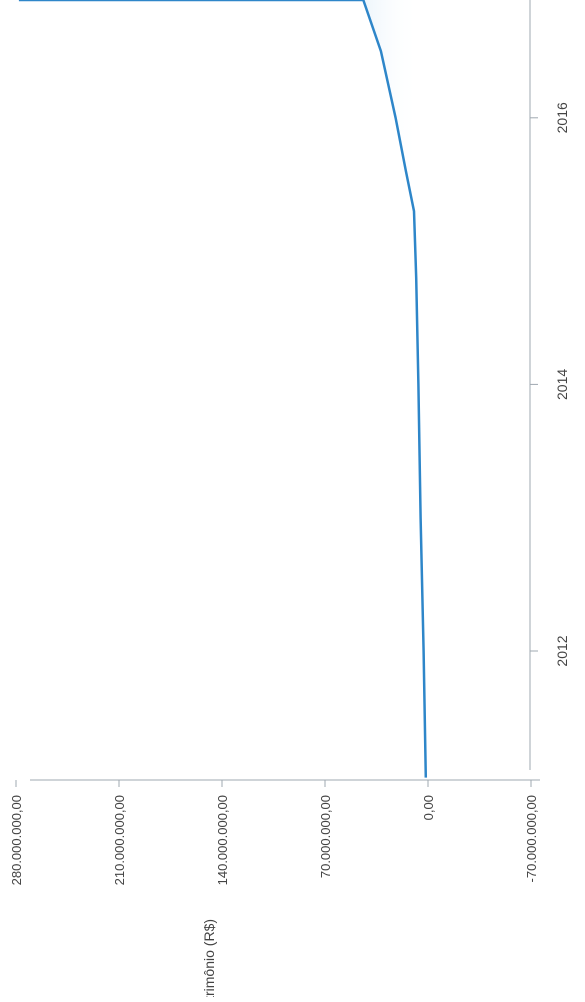  I want to click on time-tick-label: 2012, so click(562, 650).